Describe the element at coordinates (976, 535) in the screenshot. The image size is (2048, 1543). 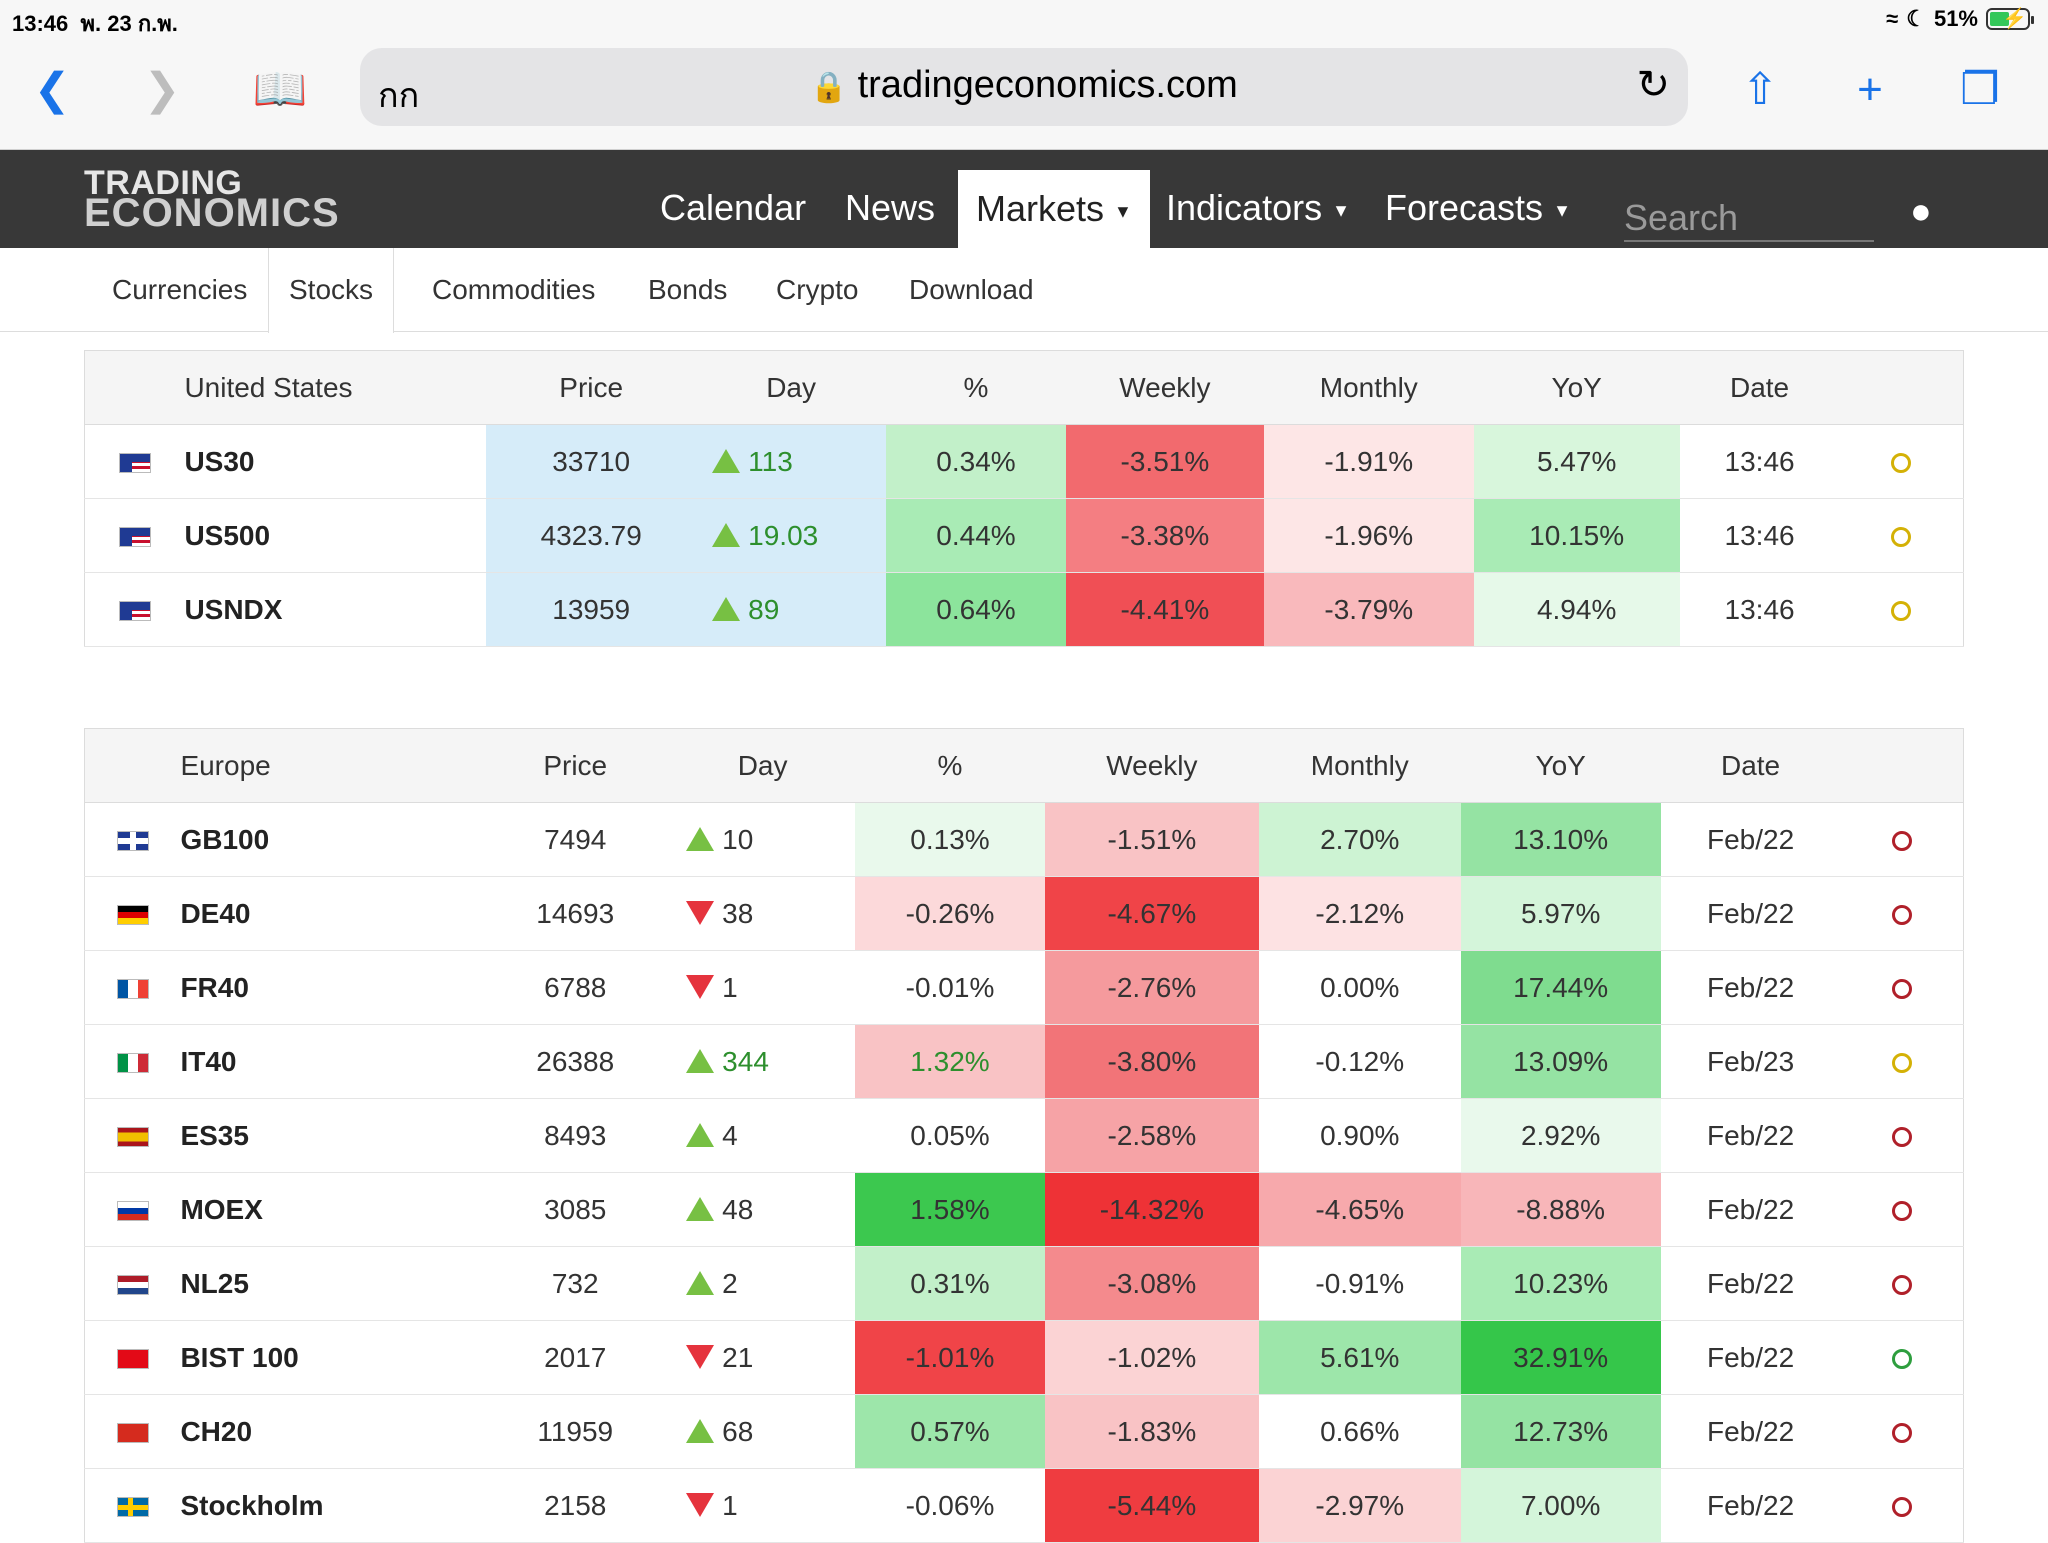
I see `percent-cell: 0.44%` at that location.